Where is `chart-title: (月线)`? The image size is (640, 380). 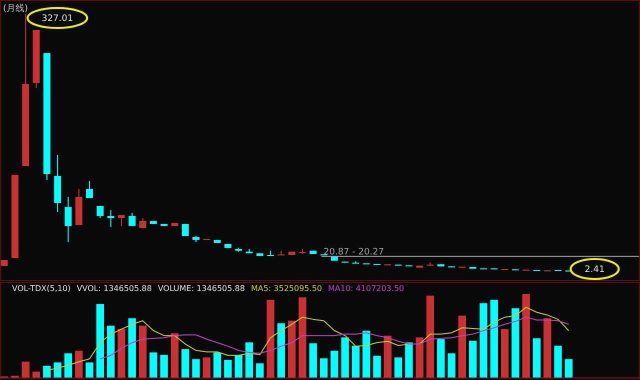
chart-title: (月线) is located at coordinates (15, 8).